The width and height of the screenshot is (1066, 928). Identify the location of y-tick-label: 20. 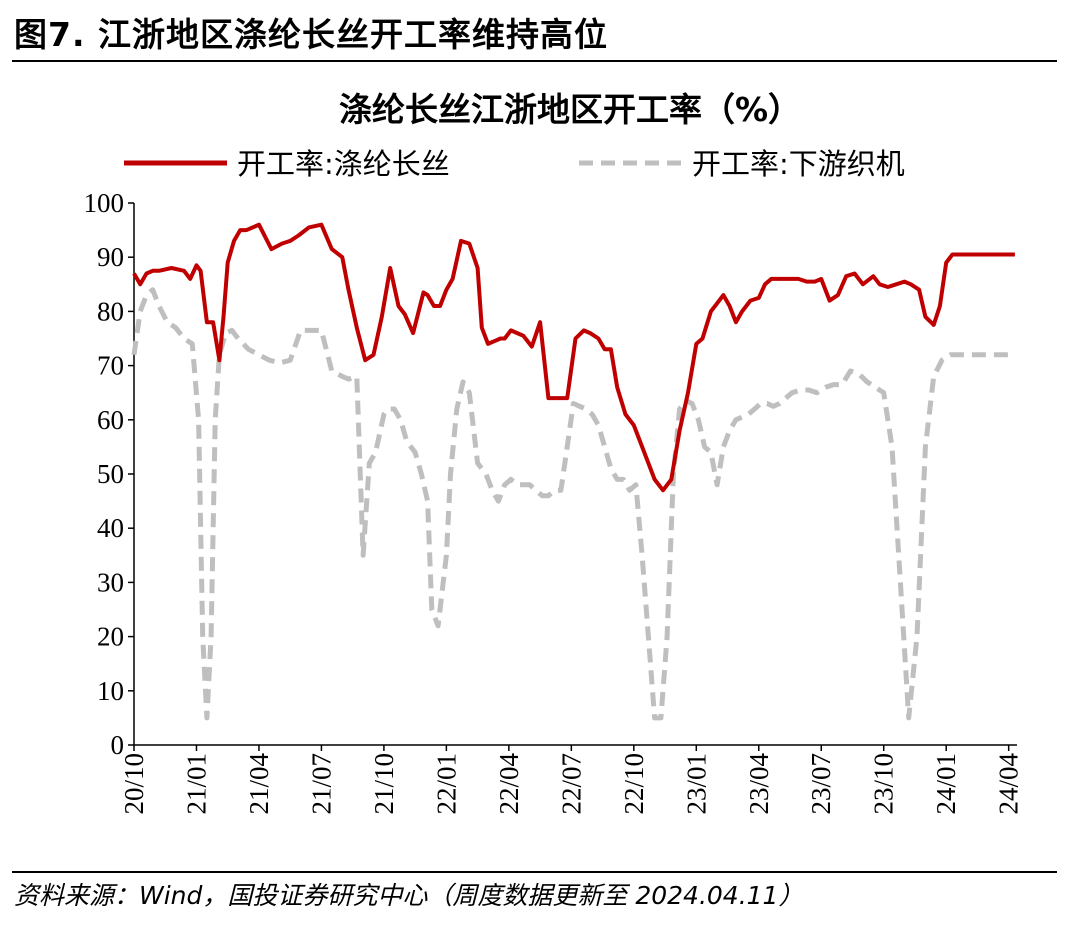
(110, 637).